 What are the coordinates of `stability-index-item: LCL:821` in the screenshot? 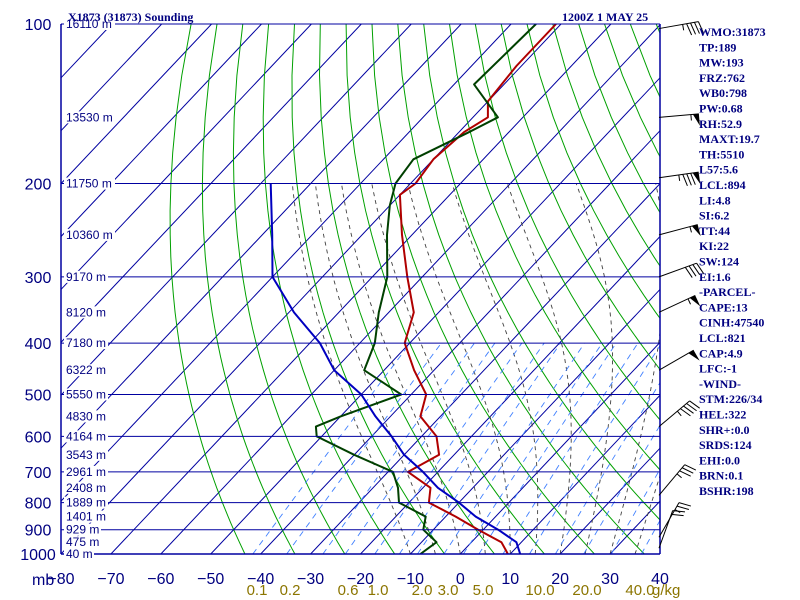 It's located at (722, 338).